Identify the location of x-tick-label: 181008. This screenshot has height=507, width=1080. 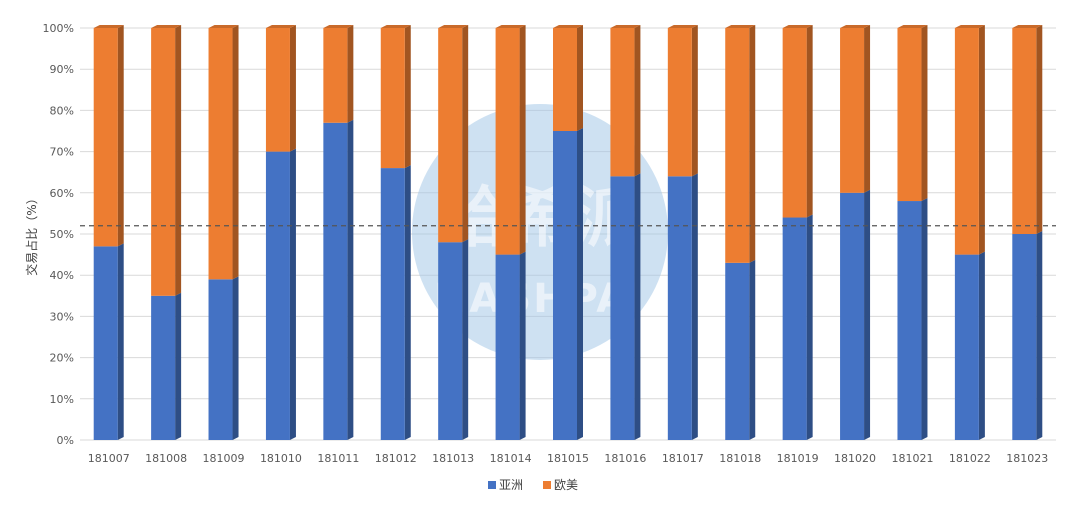
(166, 458).